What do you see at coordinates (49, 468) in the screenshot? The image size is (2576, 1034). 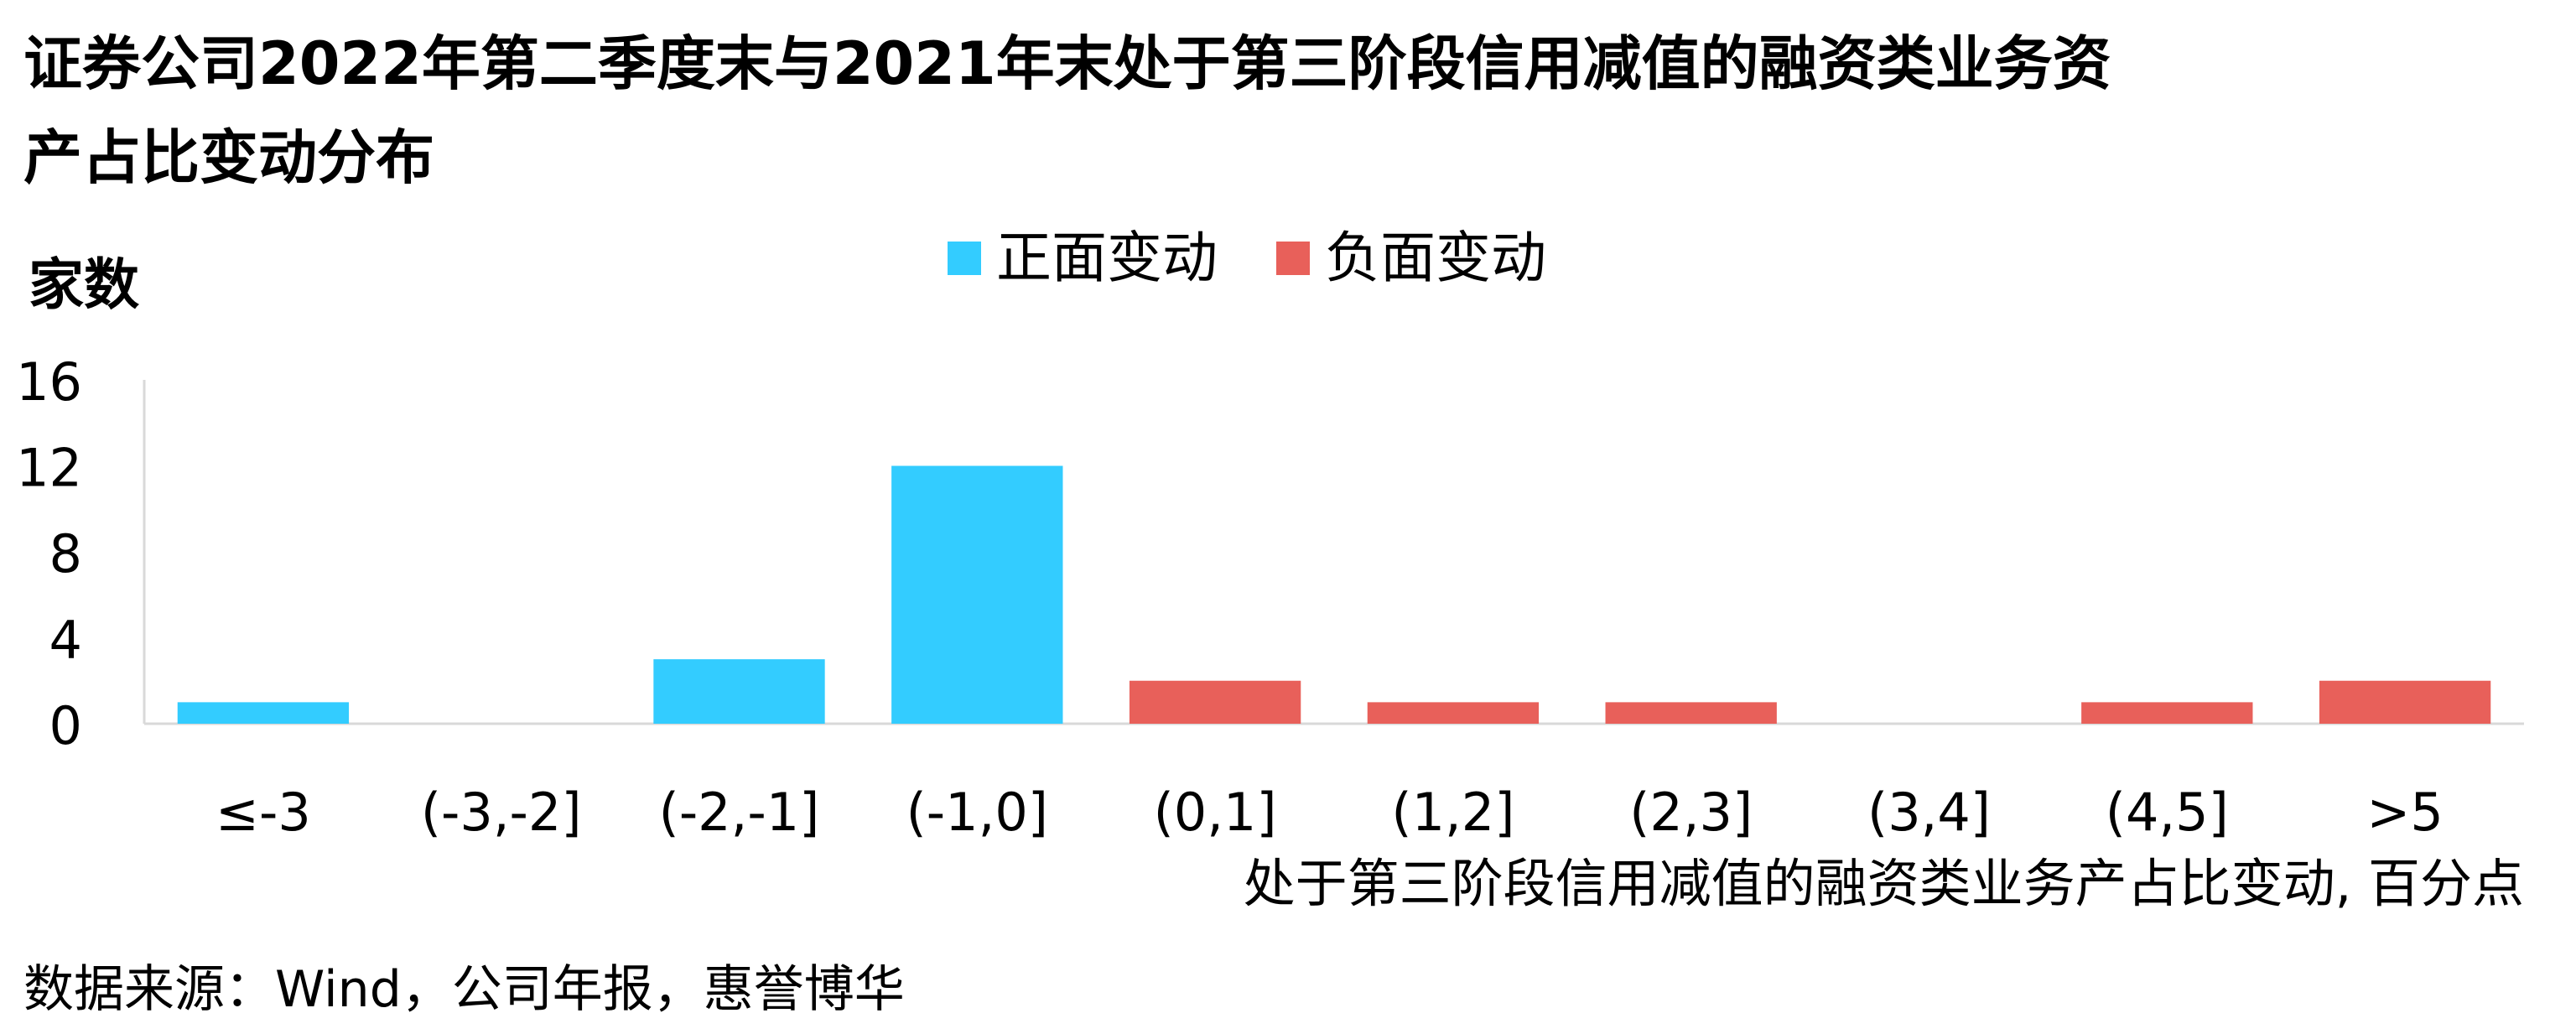 I see `y-tick-label: 12` at bounding box center [49, 468].